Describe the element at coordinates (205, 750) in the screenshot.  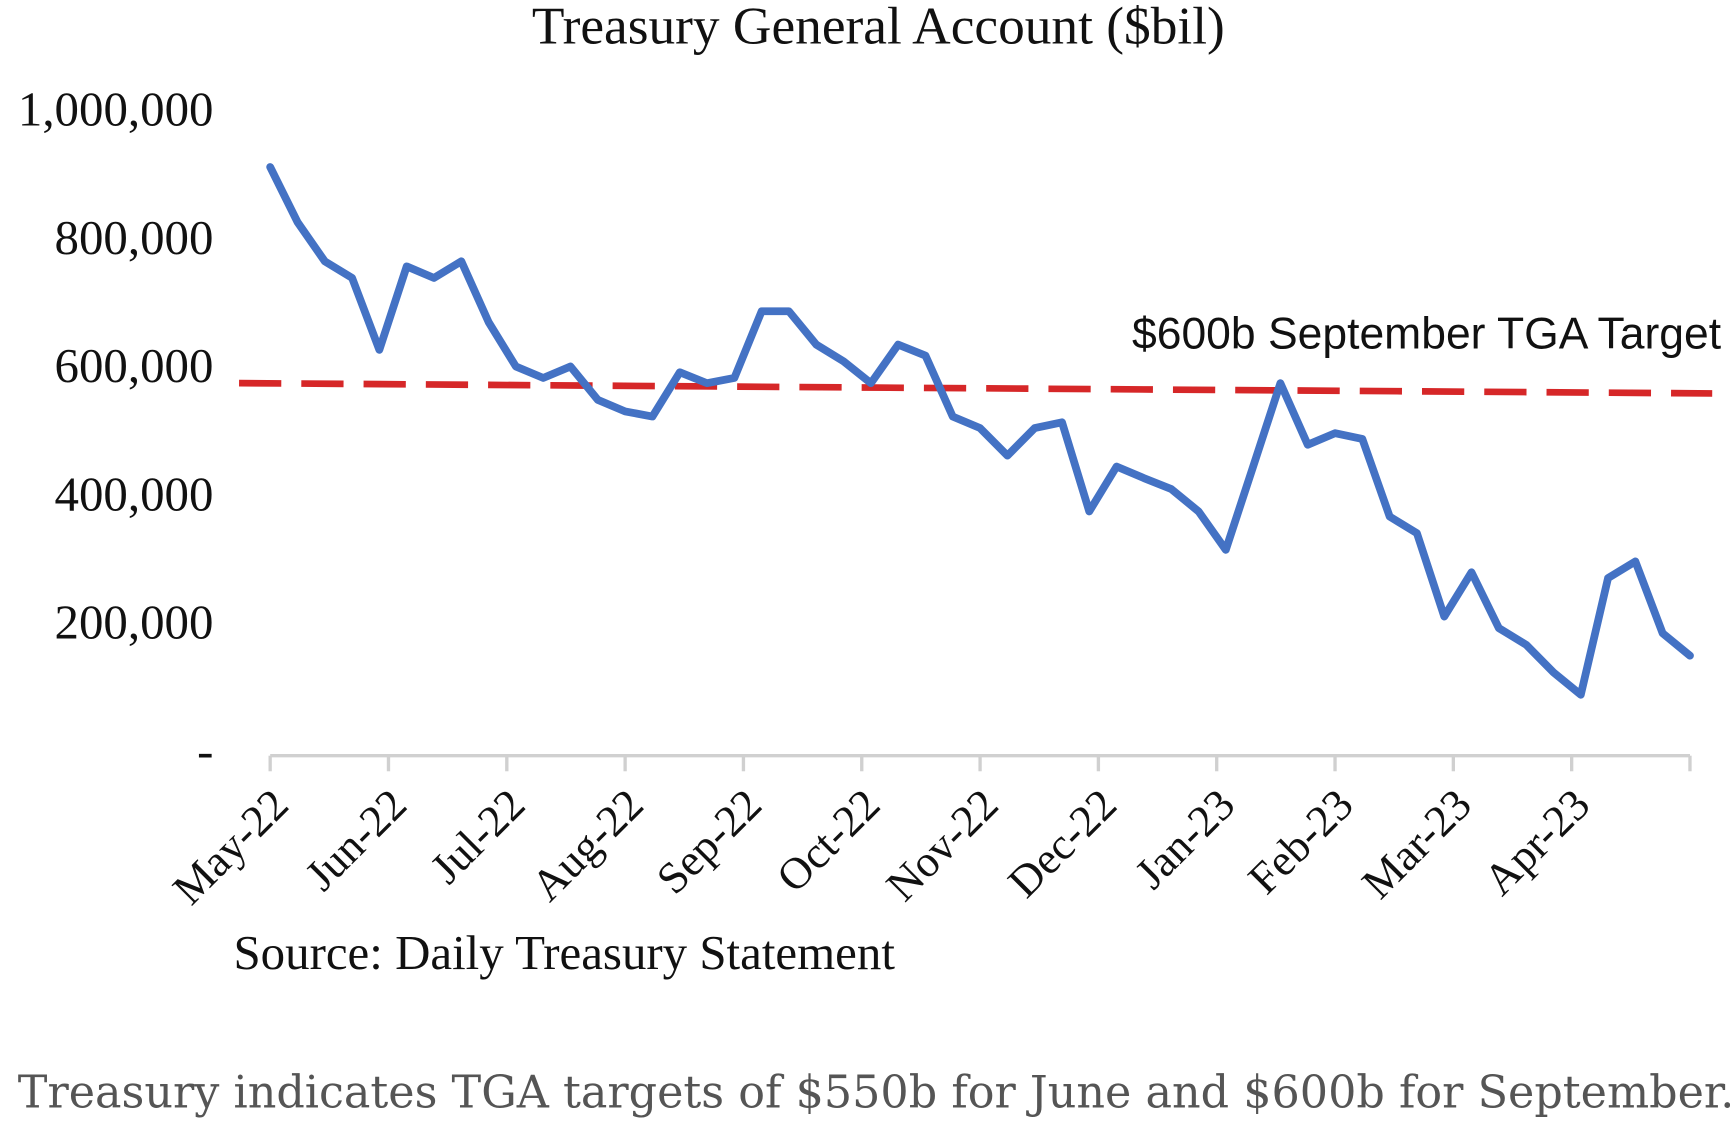
I see `y-tick-label: -` at that location.